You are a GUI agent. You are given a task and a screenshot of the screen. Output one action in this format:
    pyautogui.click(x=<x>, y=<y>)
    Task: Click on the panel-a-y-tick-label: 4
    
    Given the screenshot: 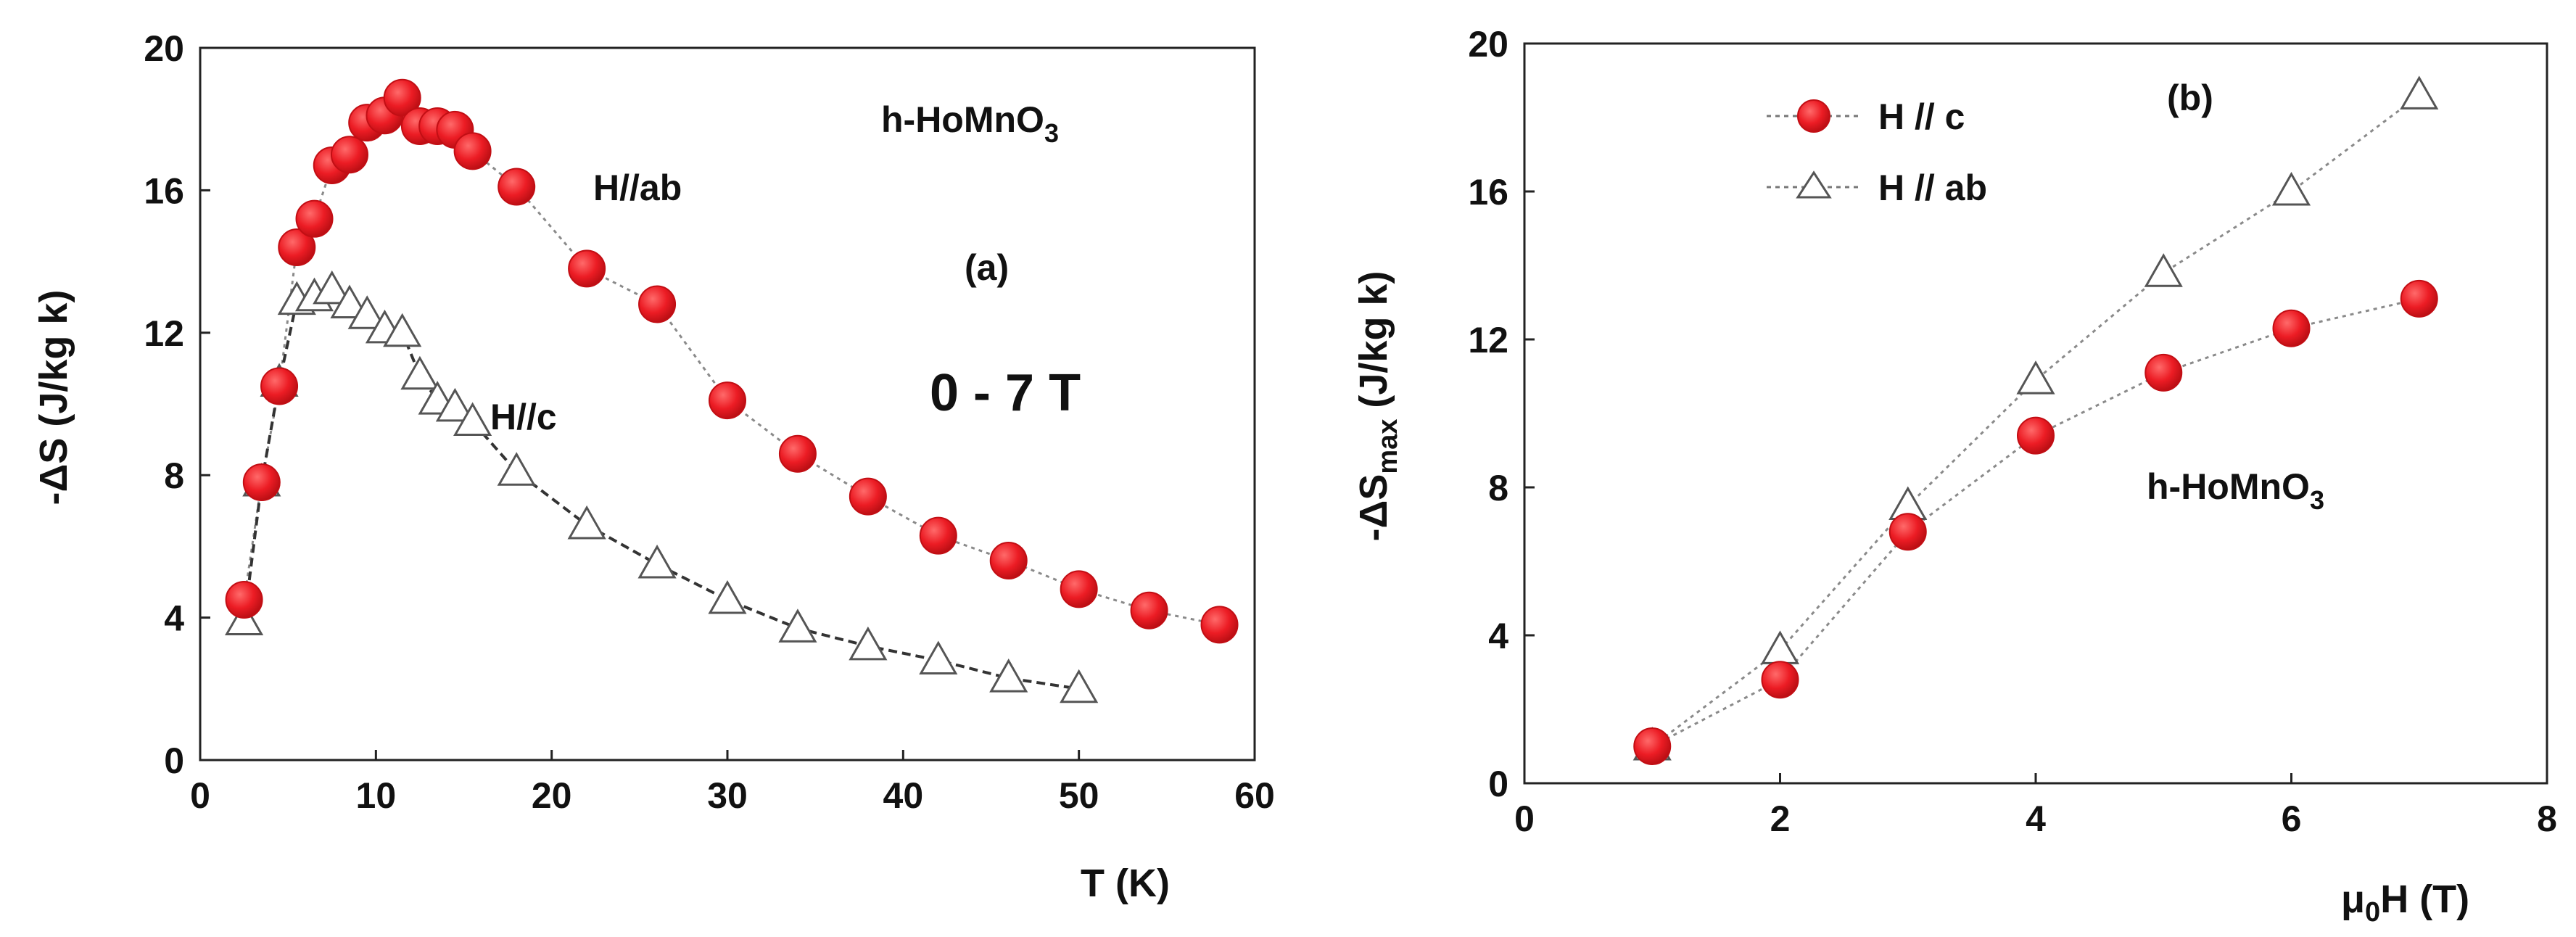 What is the action you would take?
    pyautogui.click(x=174, y=619)
    